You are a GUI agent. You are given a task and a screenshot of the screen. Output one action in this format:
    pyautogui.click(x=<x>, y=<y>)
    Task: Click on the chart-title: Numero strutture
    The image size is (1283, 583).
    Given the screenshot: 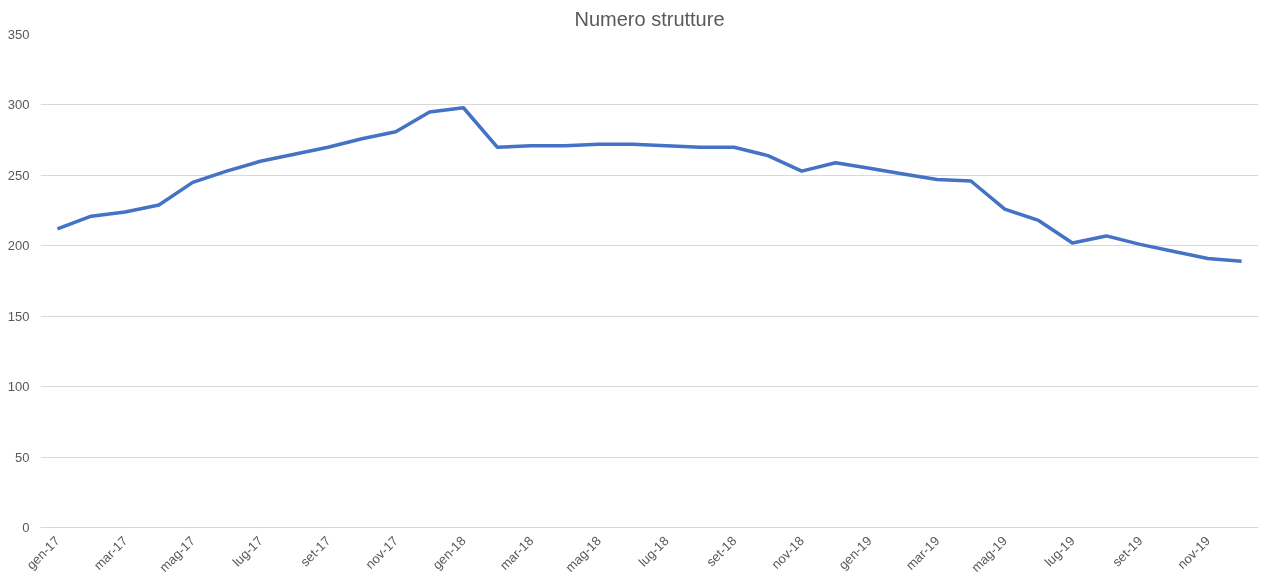 What is the action you would take?
    pyautogui.click(x=649, y=18)
    